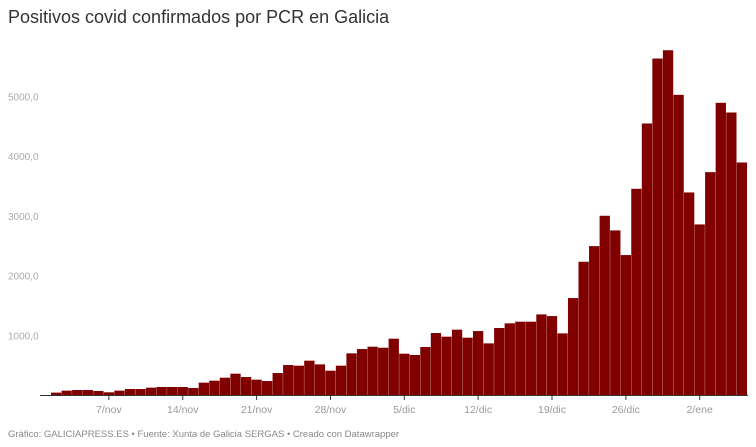 The image size is (756, 447). Describe the element at coordinates (140, 392) in the screenshot. I see `bar-10/nov` at that location.